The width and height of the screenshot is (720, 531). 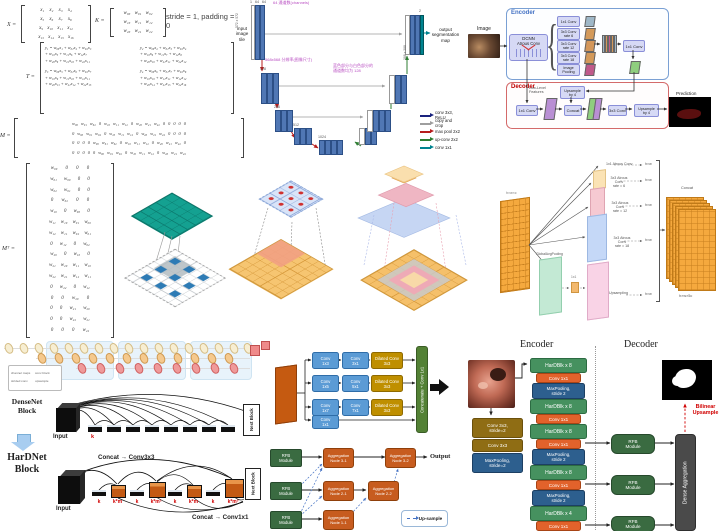 What do you see at coordinates (687, 380) in the screenshot?
I see `mseg-prediction-mask` at bounding box center [687, 380].